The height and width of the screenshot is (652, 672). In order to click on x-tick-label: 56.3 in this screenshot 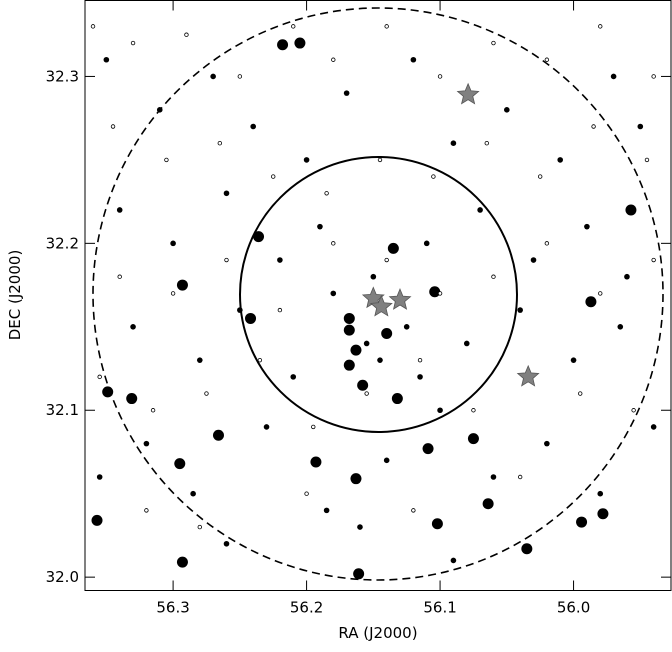, I will do `click(172, 608)`.